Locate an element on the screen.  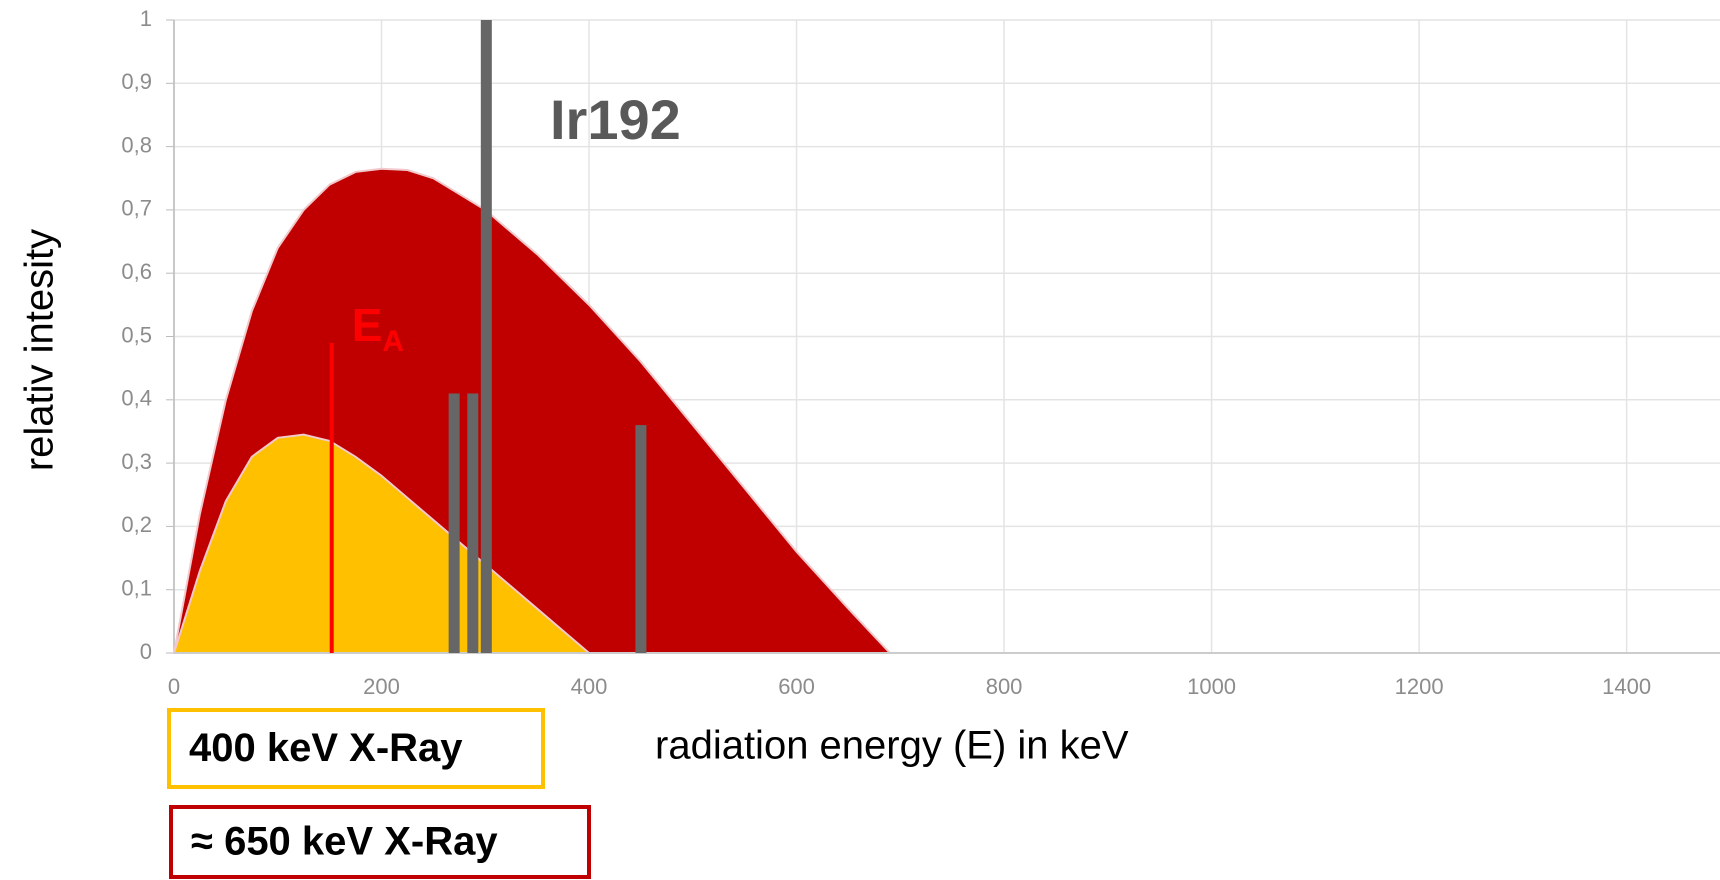
x-tick-label: 1000 is located at coordinates (1211, 686).